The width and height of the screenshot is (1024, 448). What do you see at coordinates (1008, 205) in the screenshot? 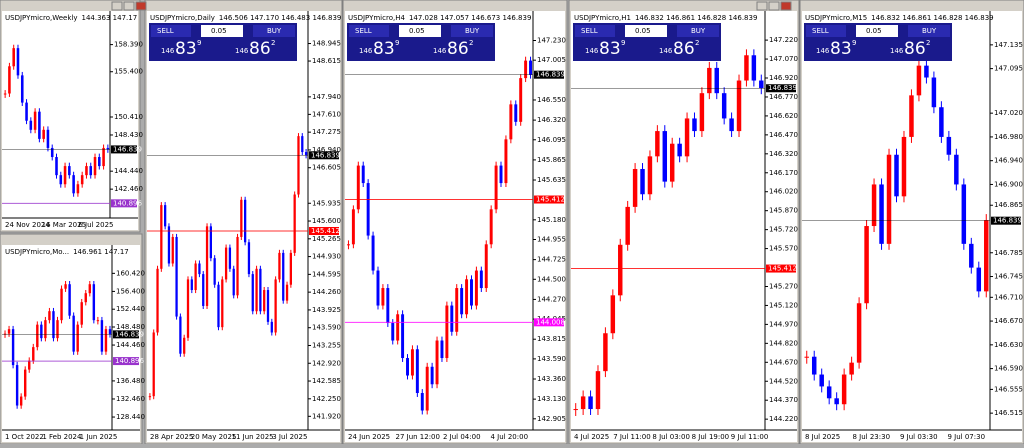
I see `price-label: 146.865` at bounding box center [1008, 205].